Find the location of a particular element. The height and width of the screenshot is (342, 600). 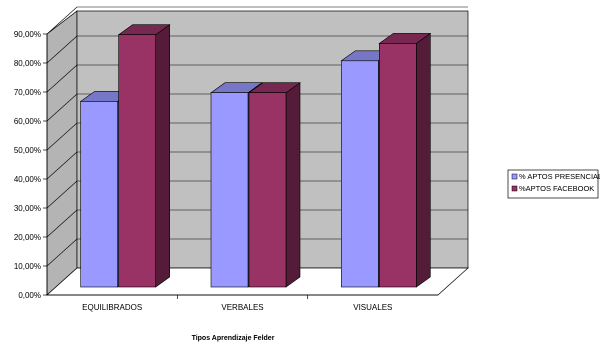

y-tick-label: 50,00% is located at coordinates (27, 150).